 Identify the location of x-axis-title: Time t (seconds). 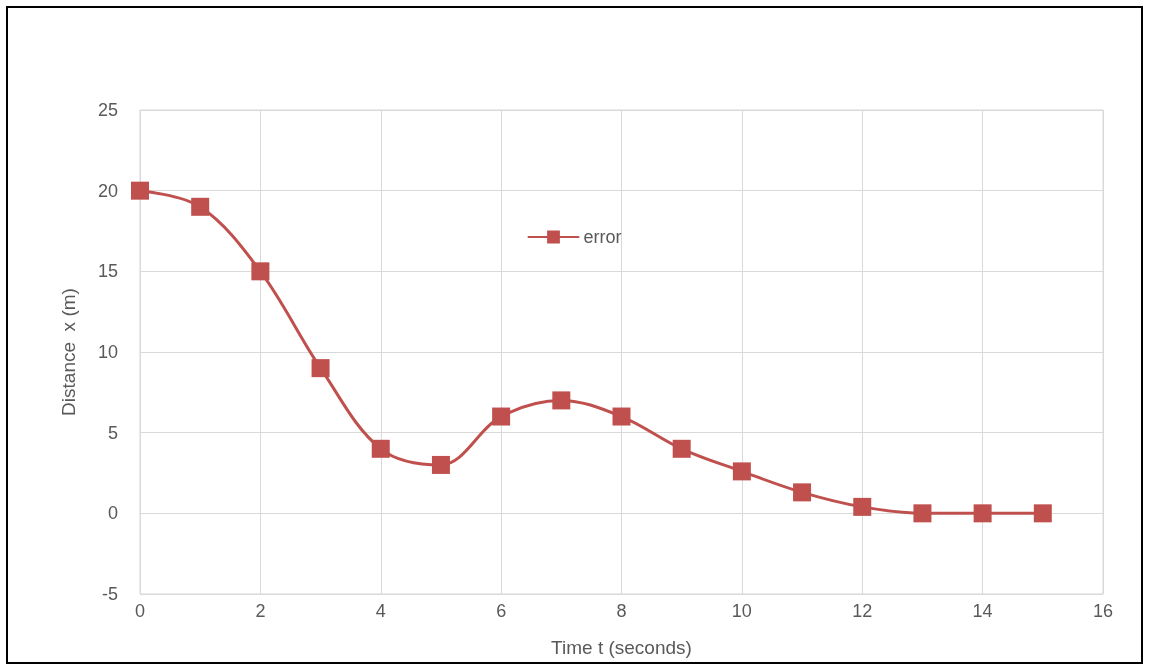
(621, 647).